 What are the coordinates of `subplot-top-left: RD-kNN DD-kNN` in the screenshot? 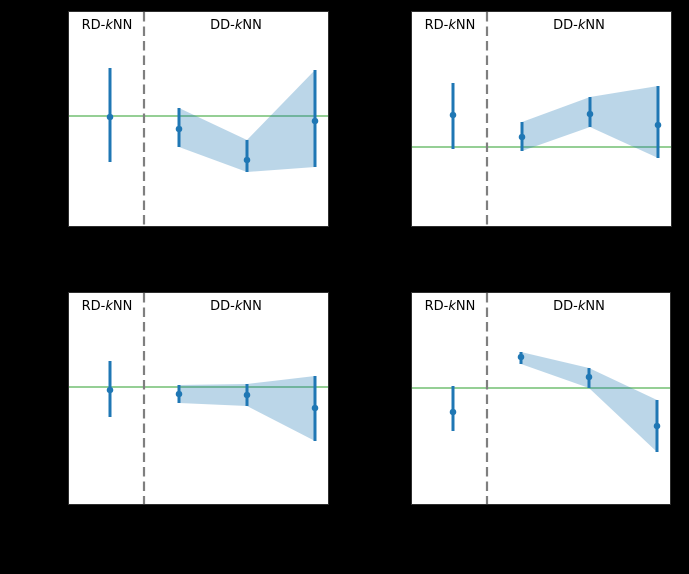 It's located at (198, 119).